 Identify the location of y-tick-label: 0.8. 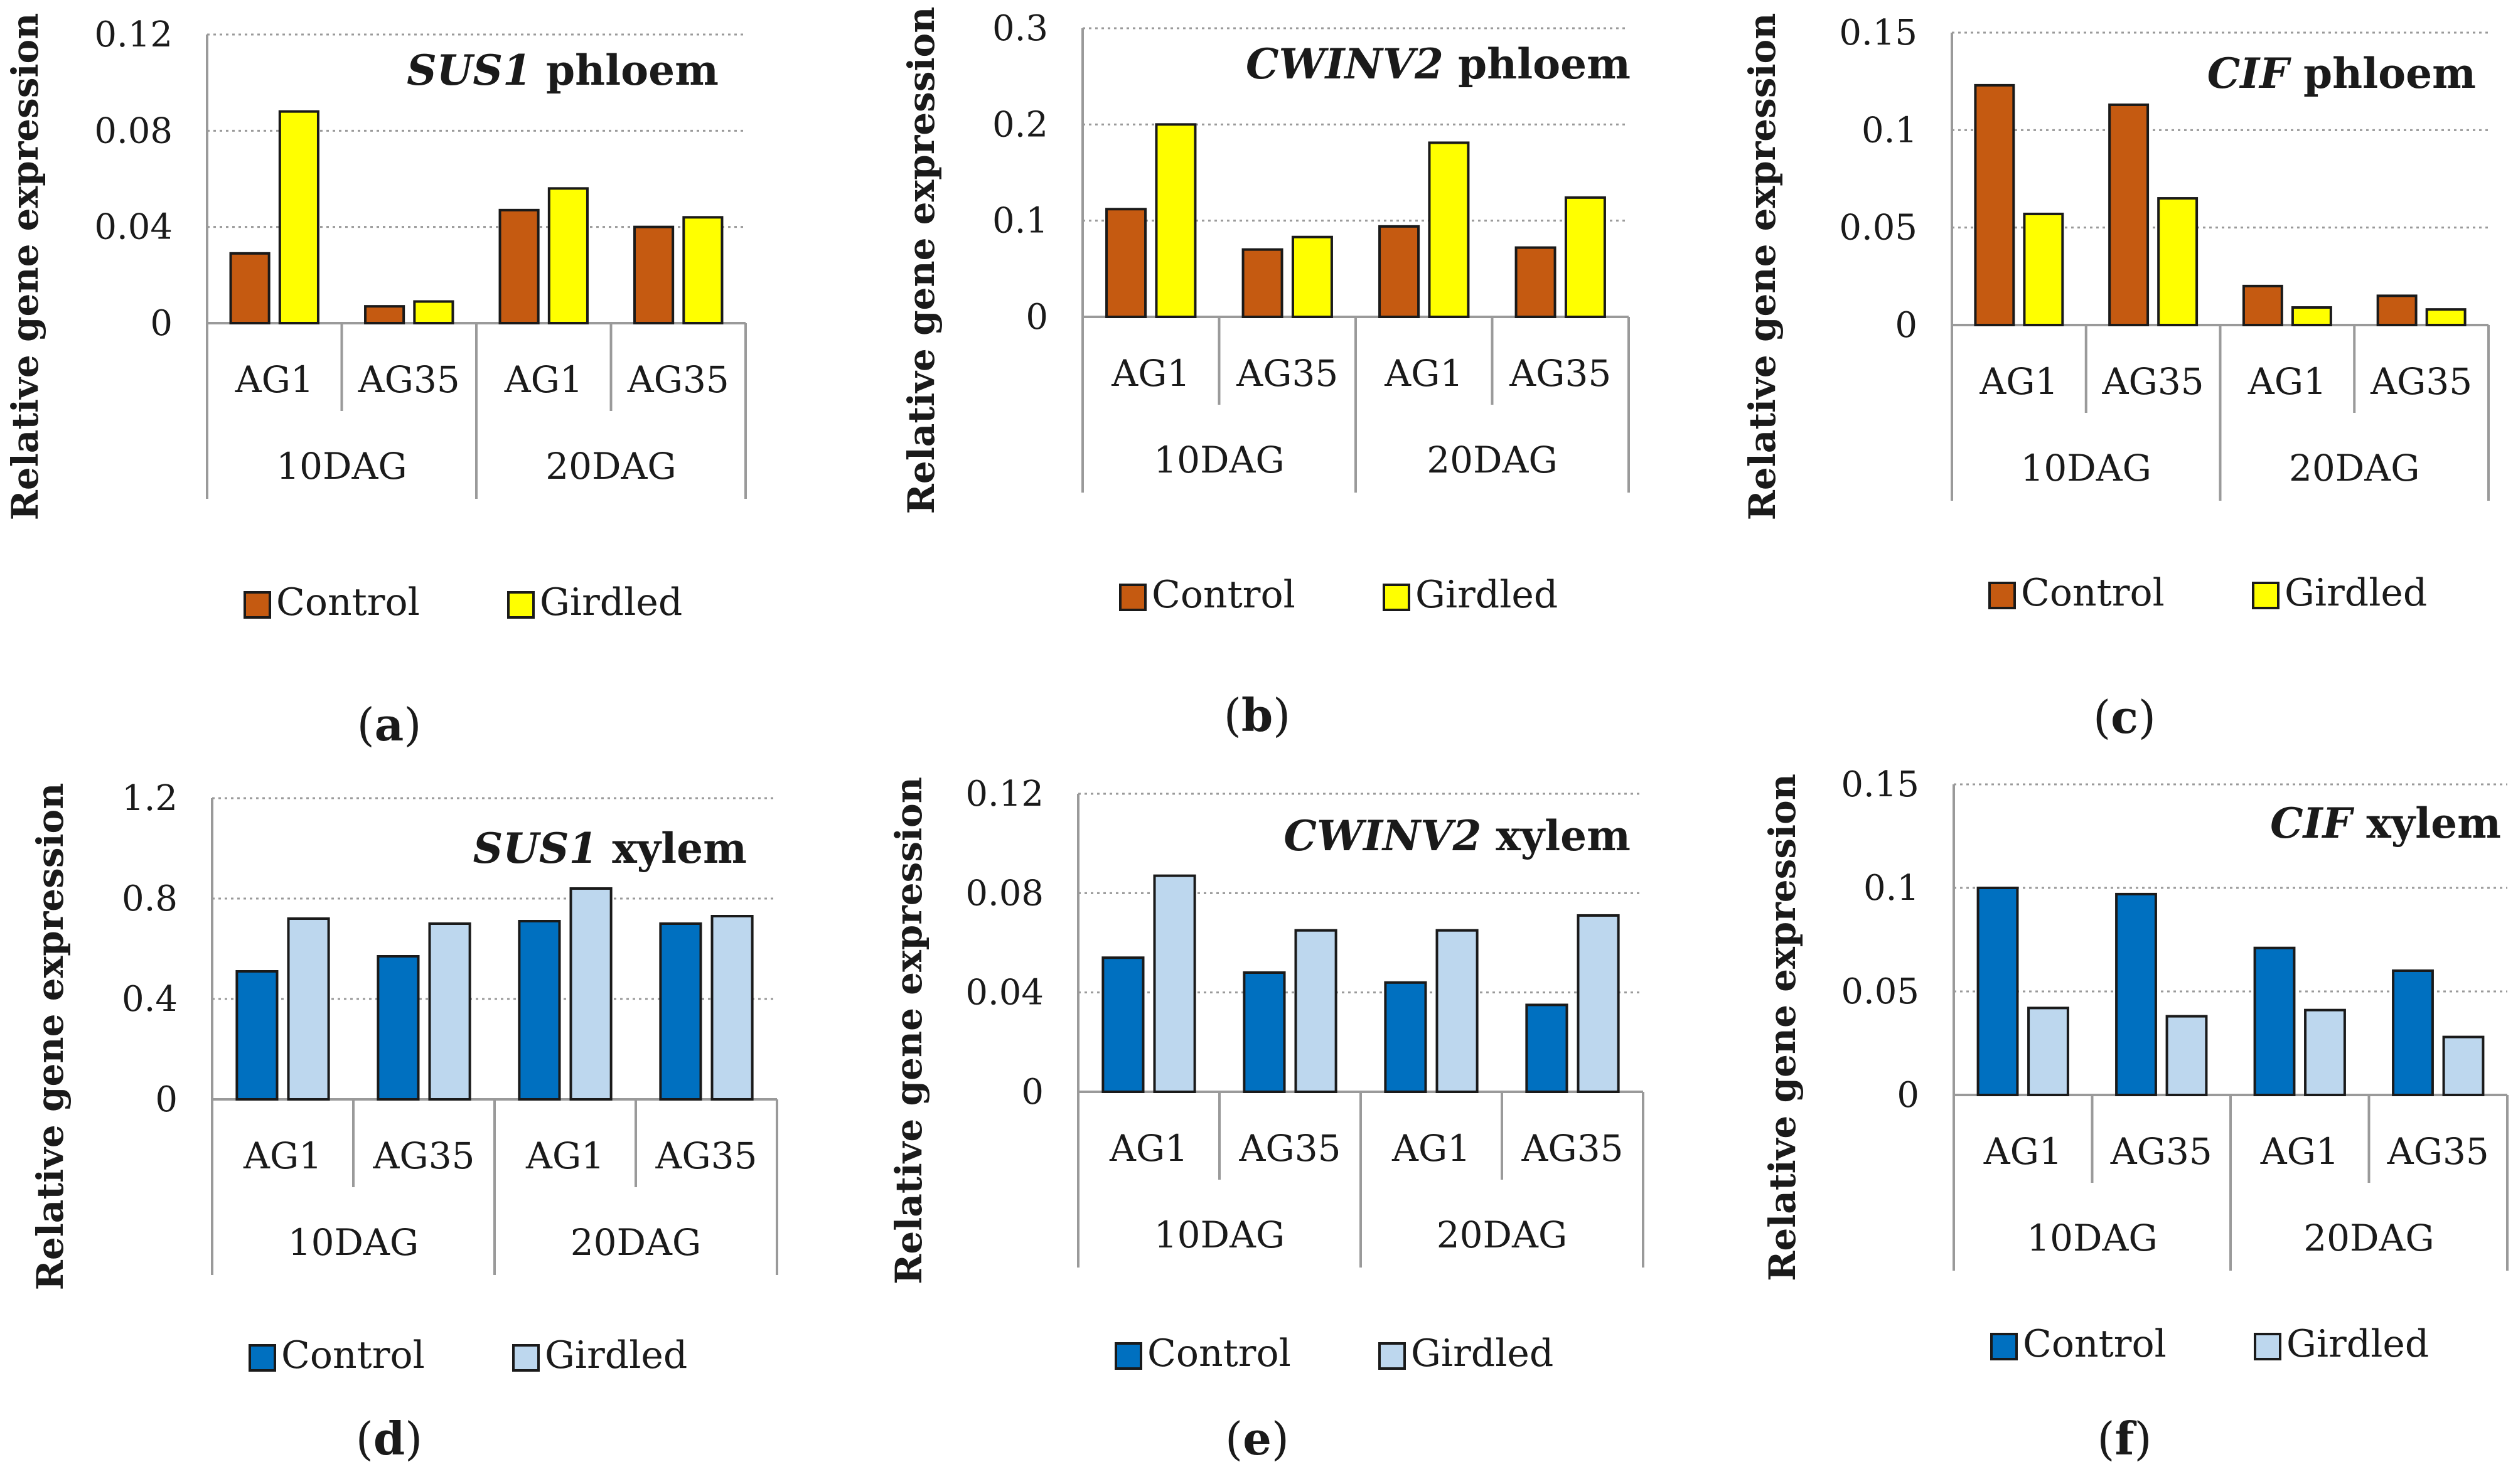
(150, 898).